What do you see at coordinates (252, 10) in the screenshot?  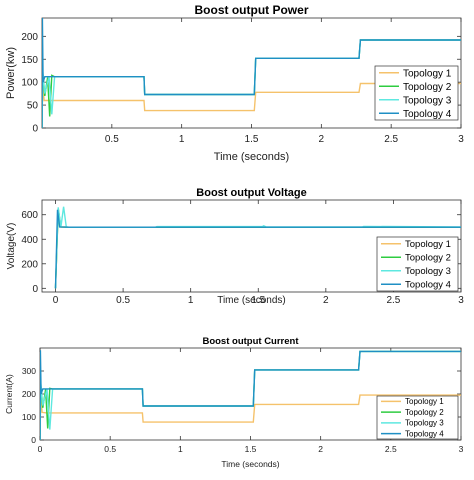 I see `chart-title: Boost output Power` at bounding box center [252, 10].